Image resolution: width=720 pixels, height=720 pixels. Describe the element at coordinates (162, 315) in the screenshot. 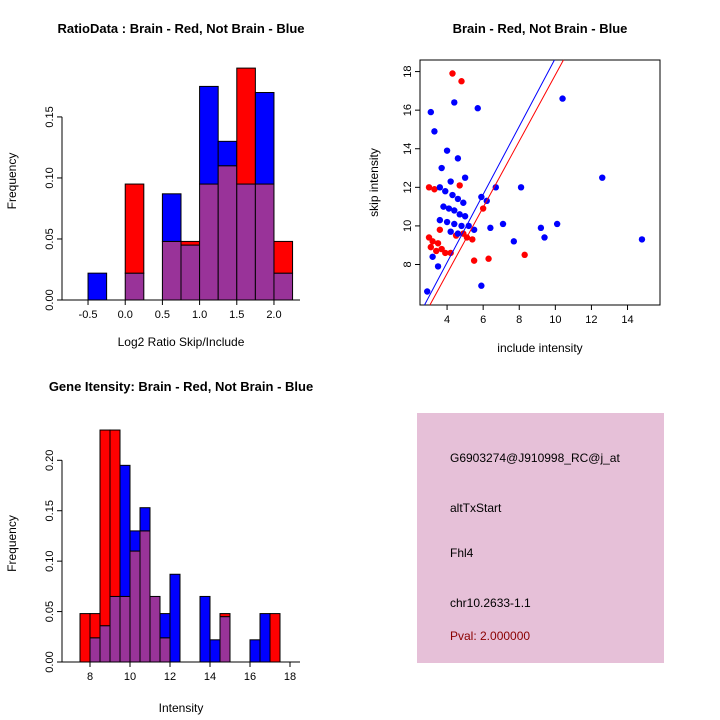

I see `x-tick-label: 0.5` at that location.